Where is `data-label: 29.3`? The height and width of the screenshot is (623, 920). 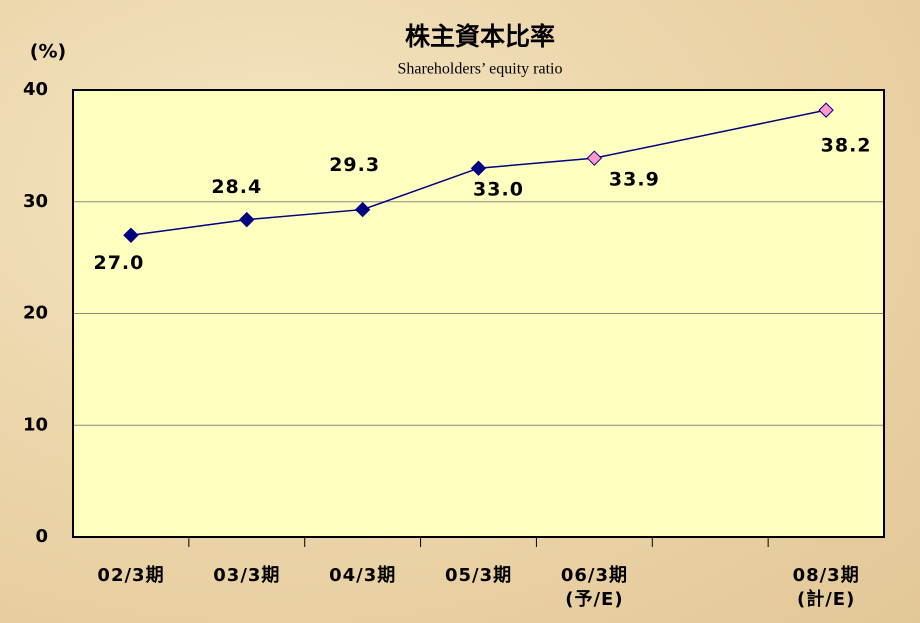 data-label: 29.3 is located at coordinates (354, 165).